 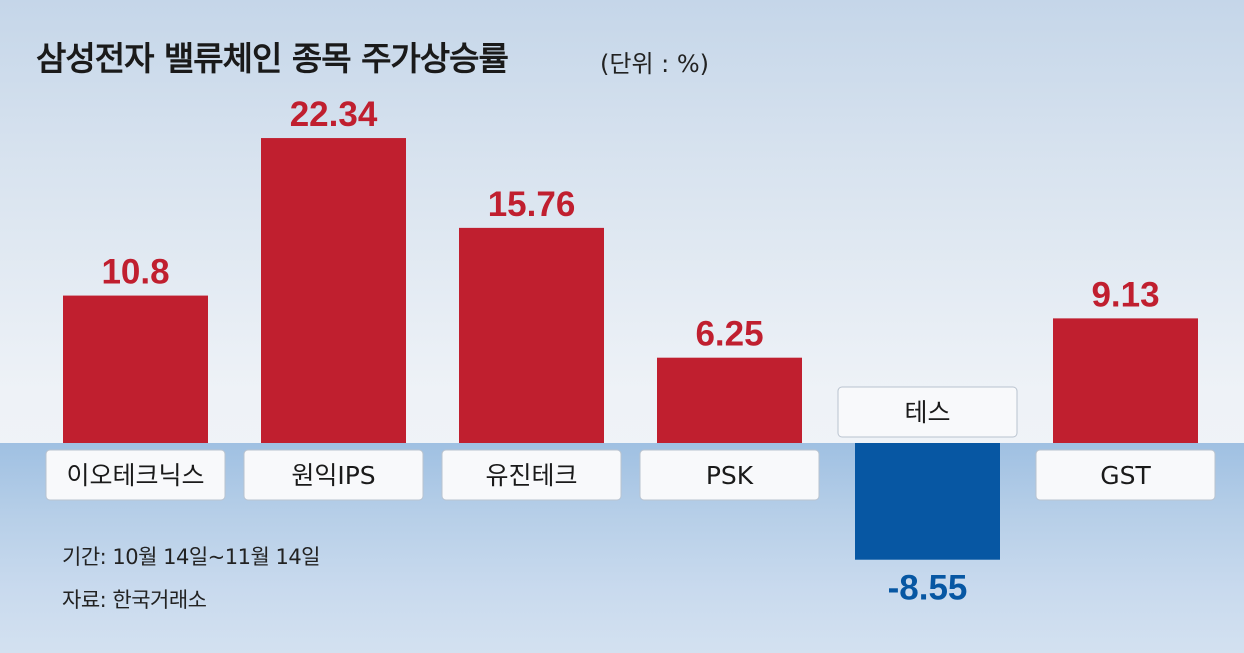 I want to click on value-label-4: -8.55, so click(x=928, y=588).